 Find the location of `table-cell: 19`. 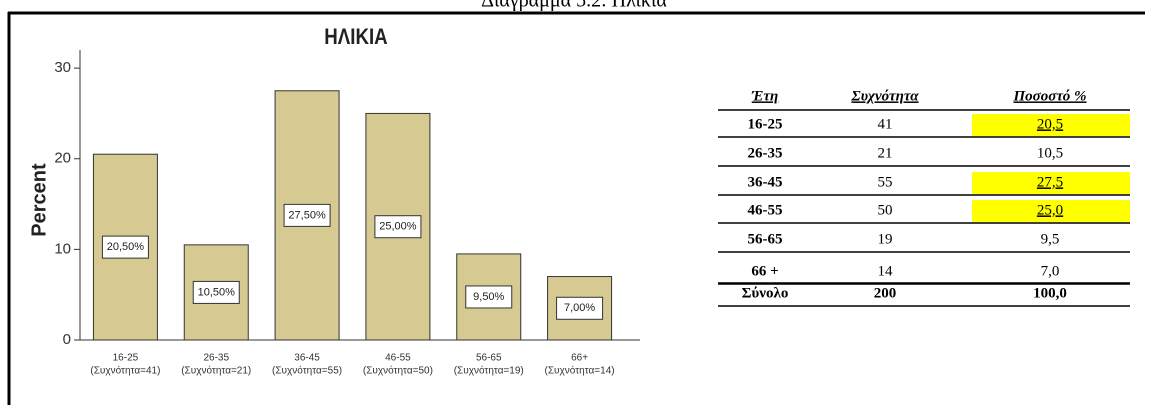

table-cell: 19 is located at coordinates (885, 239).